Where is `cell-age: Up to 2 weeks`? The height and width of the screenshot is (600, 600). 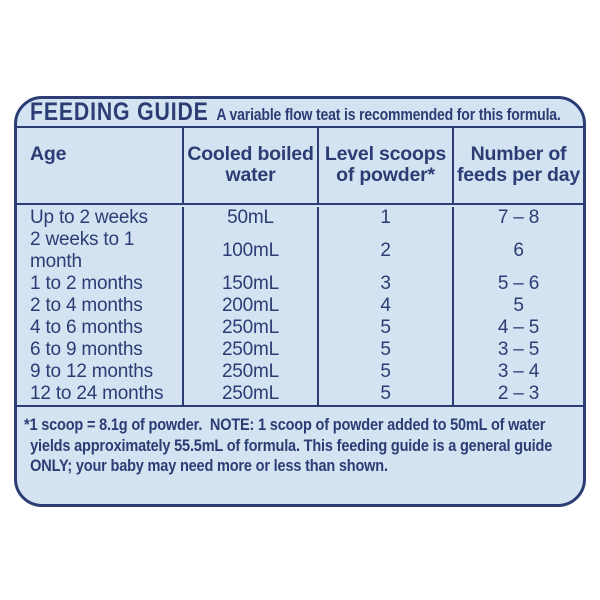 cell-age: Up to 2 weeks is located at coordinates (89, 217).